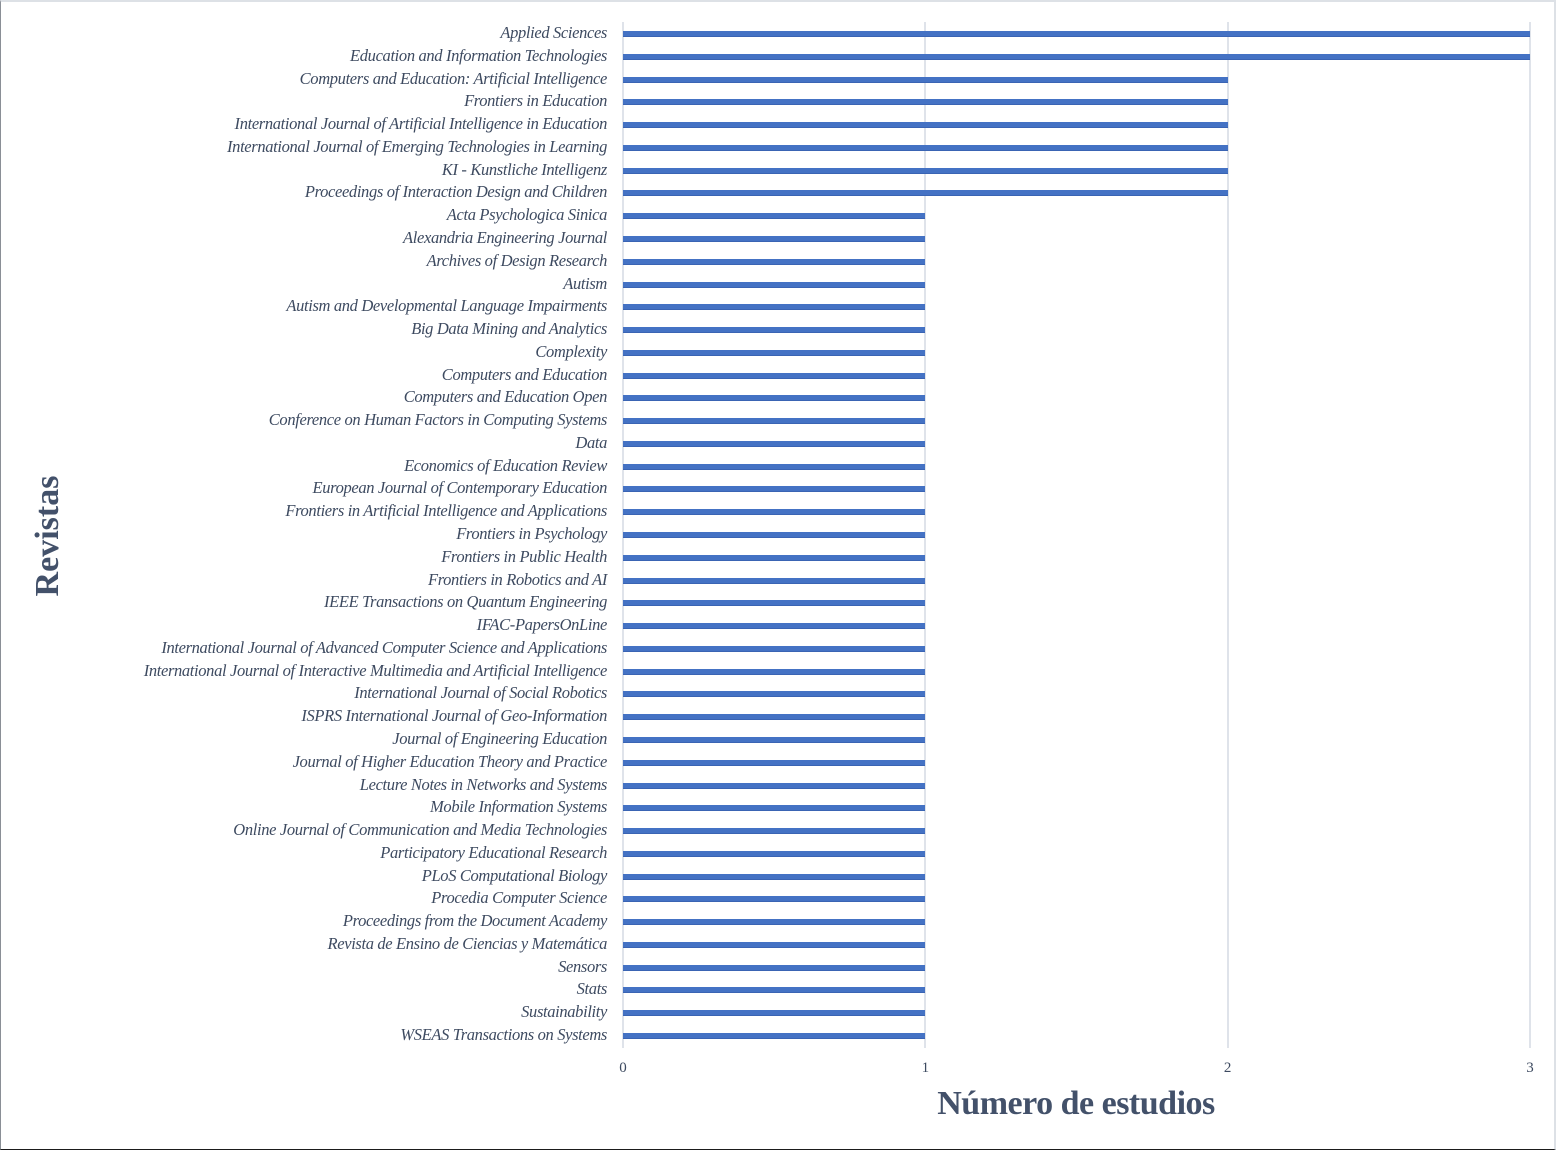  I want to click on y-category-label: Applied Sciences, so click(553, 32).